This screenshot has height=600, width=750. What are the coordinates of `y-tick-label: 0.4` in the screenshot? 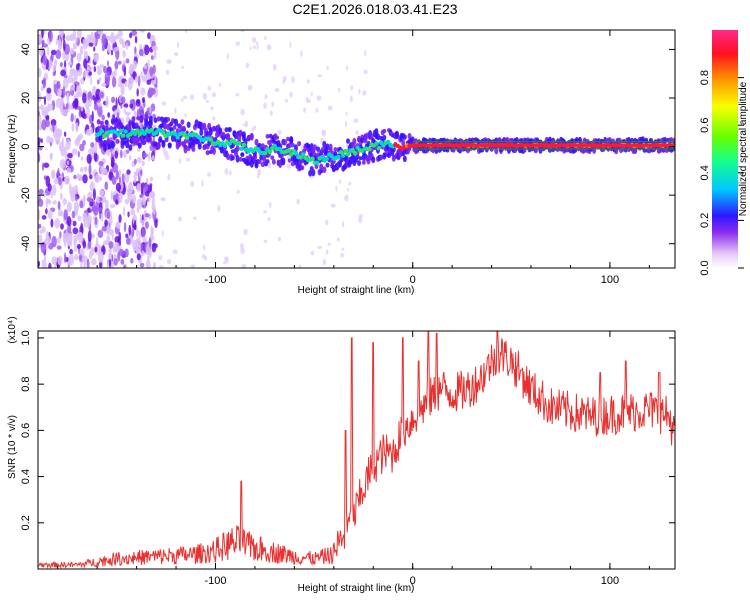 It's located at (26, 476).